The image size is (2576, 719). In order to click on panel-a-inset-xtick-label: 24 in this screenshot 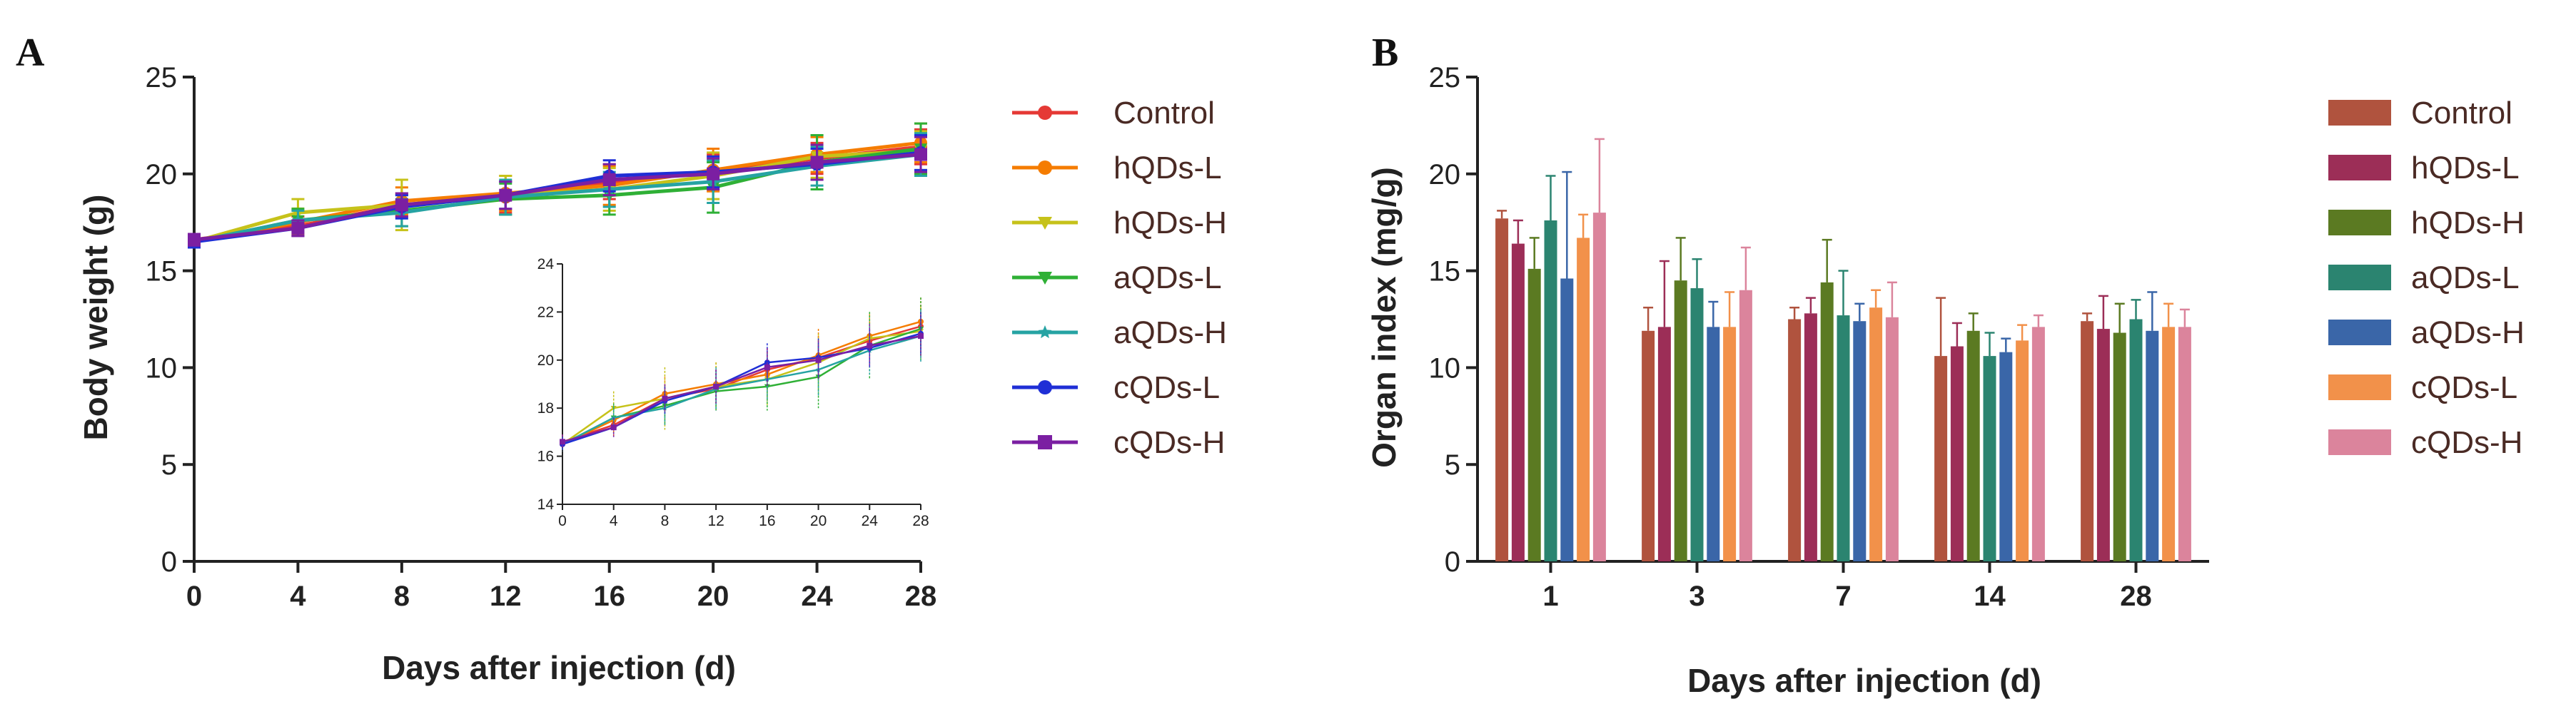, I will do `click(870, 521)`.